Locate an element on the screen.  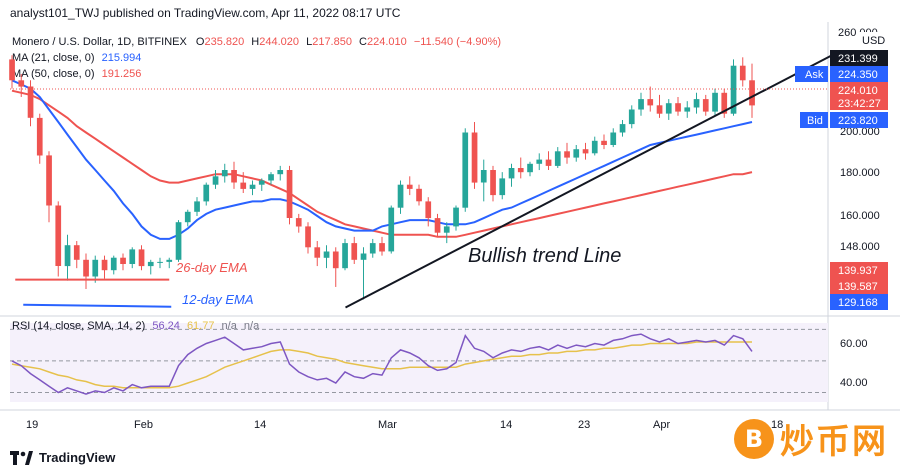
open-label: O is located at coordinates (200, 42).